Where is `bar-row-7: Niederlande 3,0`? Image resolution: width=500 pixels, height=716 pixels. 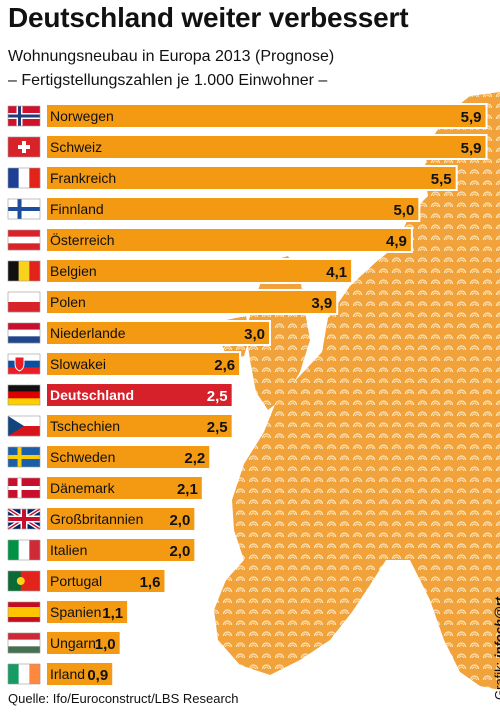
bar-row-7: Niederlande 3,0 is located at coordinates (139, 333).